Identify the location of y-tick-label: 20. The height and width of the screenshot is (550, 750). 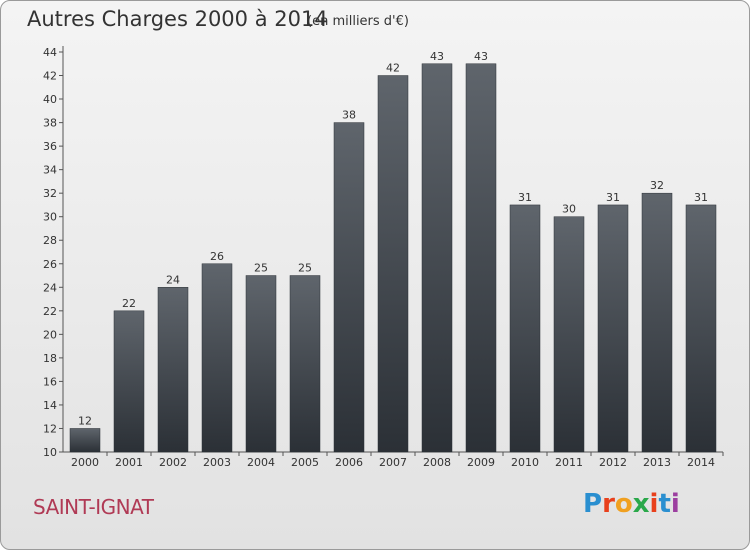
(50, 334).